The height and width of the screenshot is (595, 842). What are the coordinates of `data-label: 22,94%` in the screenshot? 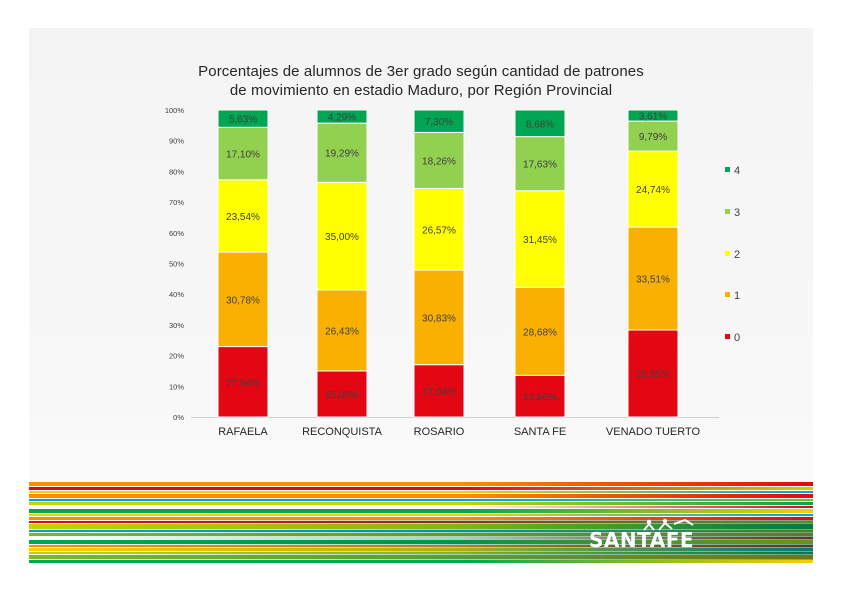 It's located at (243, 383).